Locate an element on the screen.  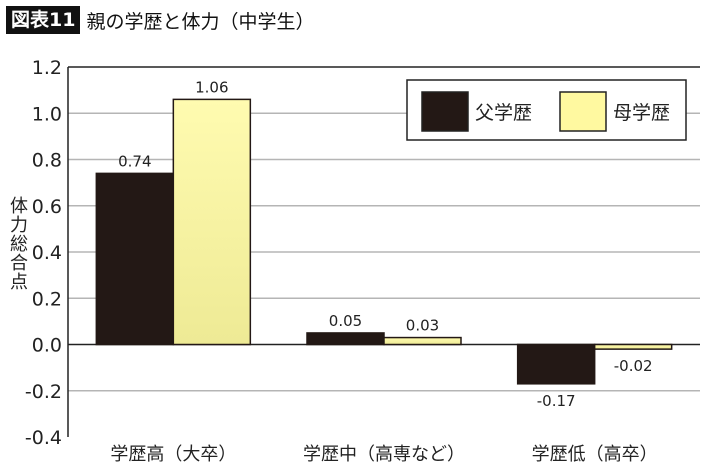
chart-header: 図表11 親の学歴と体力（中学生） is located at coordinates (160, 20).